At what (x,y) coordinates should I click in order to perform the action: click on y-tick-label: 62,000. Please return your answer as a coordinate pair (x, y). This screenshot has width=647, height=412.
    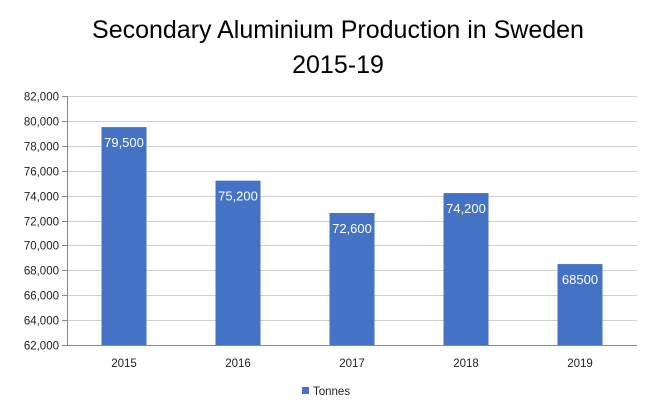
    Looking at the image, I should click on (41, 347).